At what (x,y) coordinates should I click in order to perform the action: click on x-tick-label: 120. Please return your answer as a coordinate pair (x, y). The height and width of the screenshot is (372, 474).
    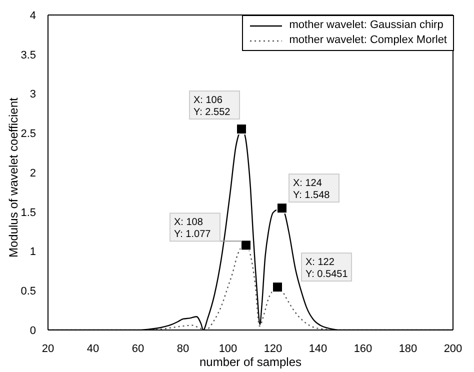
    Looking at the image, I should click on (273, 348).